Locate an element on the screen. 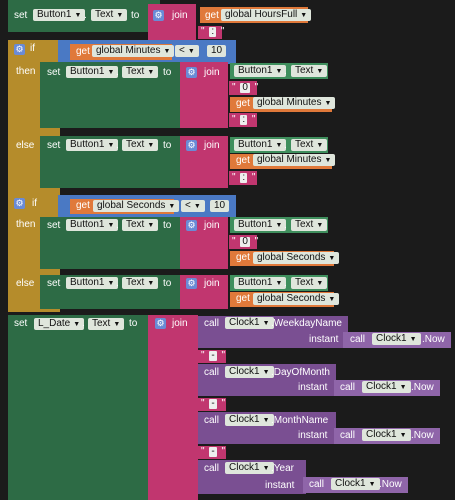 The image size is (455, 500). set-keyword: set is located at coordinates (21, 15).